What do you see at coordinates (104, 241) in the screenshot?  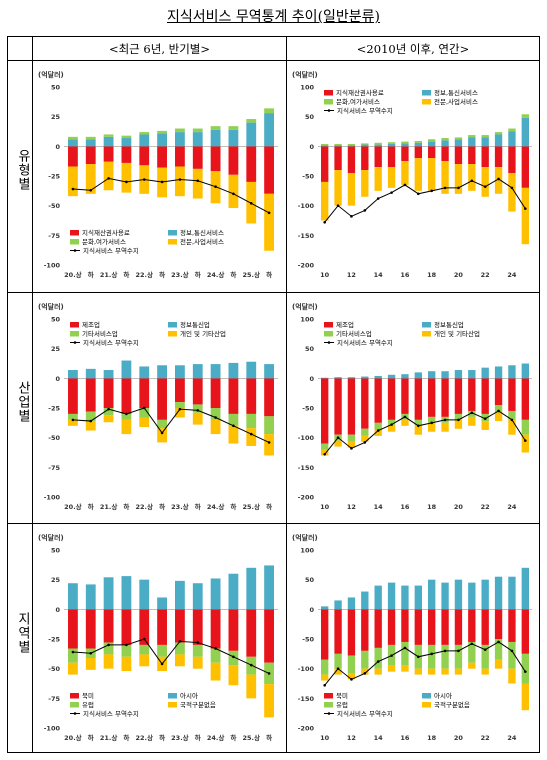 I see `legend-label: 문화,여가서비스` at bounding box center [104, 241].